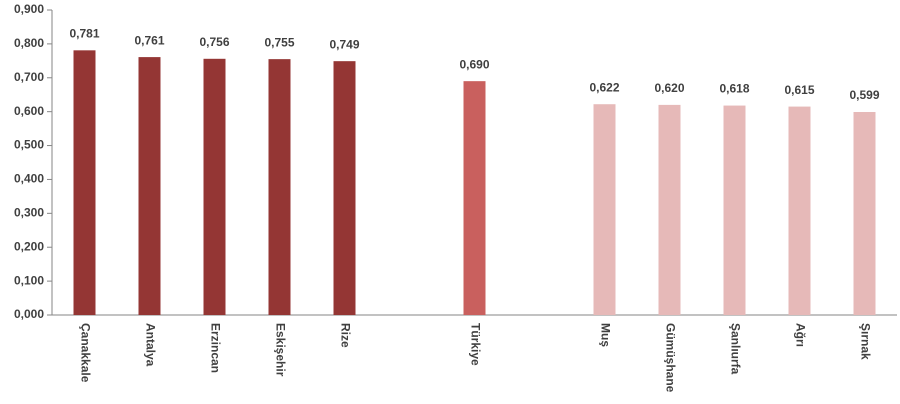 The height and width of the screenshot is (404, 900). I want to click on y-tick-label: 0,600, so click(29, 111).